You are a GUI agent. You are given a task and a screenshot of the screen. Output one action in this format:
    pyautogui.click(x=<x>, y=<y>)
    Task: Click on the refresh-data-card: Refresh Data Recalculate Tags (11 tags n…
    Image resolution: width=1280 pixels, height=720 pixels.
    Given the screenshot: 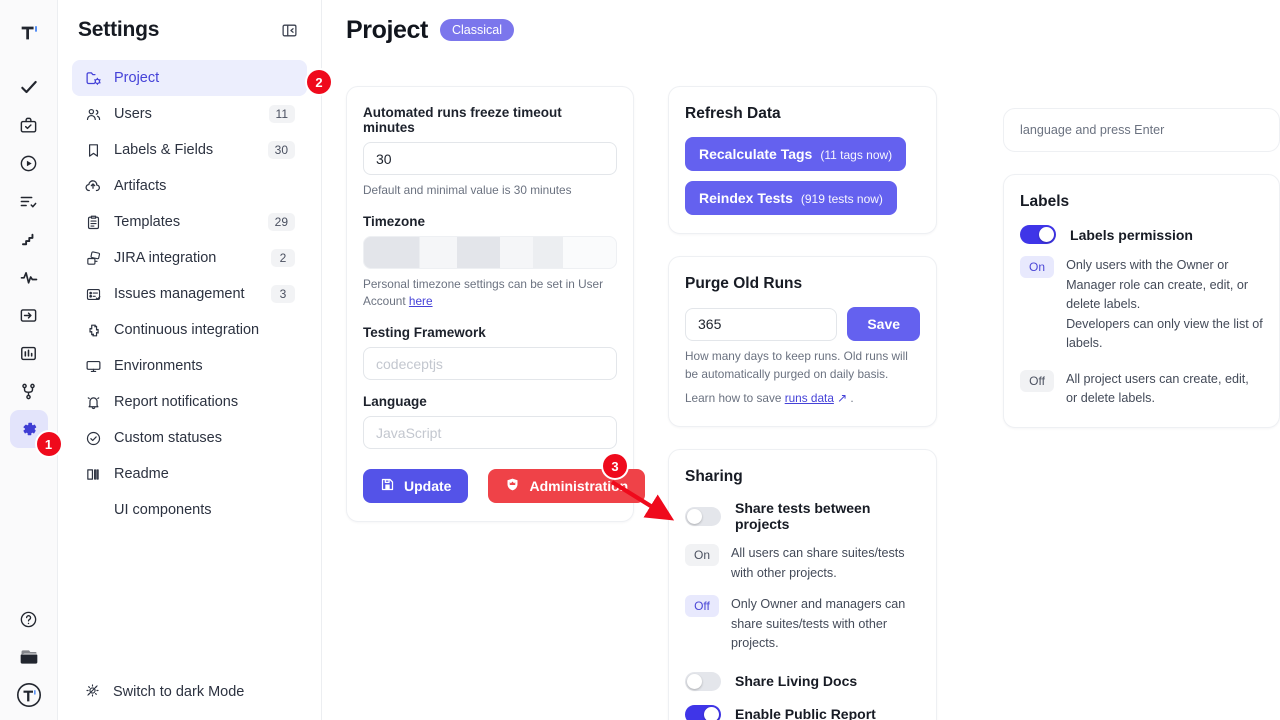 What is the action you would take?
    pyautogui.click(x=803, y=160)
    